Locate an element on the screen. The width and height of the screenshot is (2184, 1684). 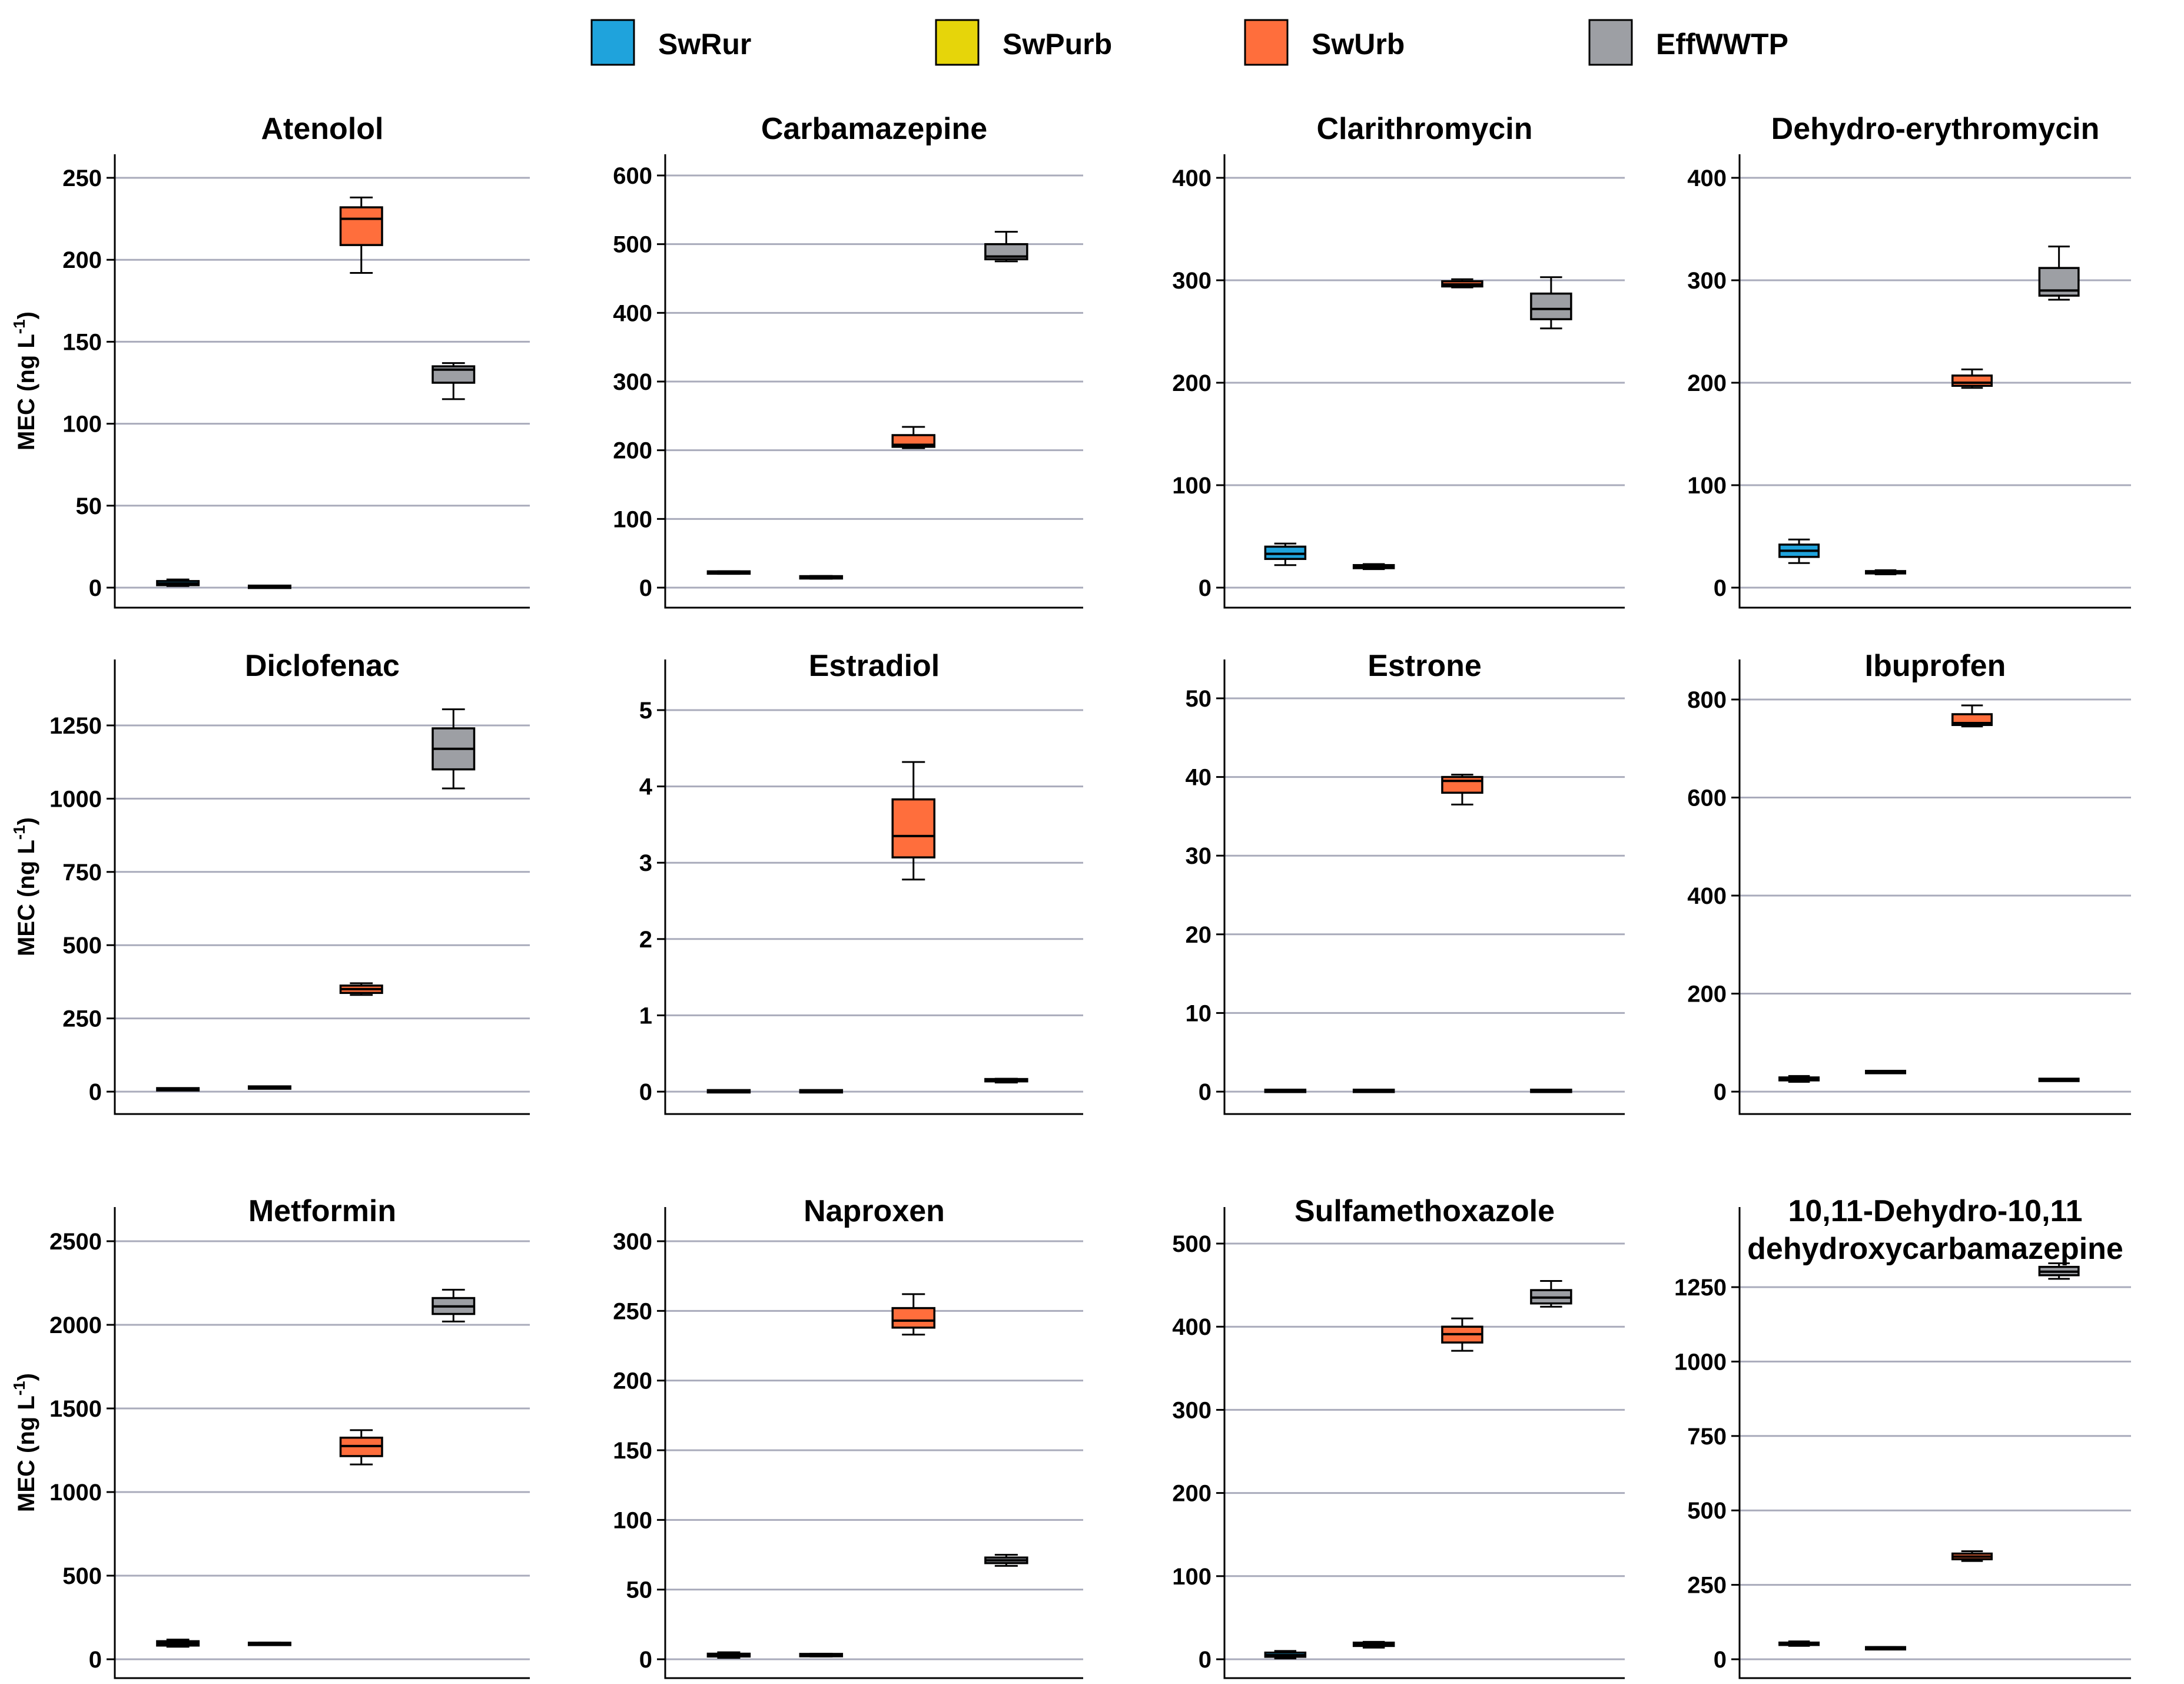
legend-label-swpurb: SwPurb is located at coordinates (1057, 44).